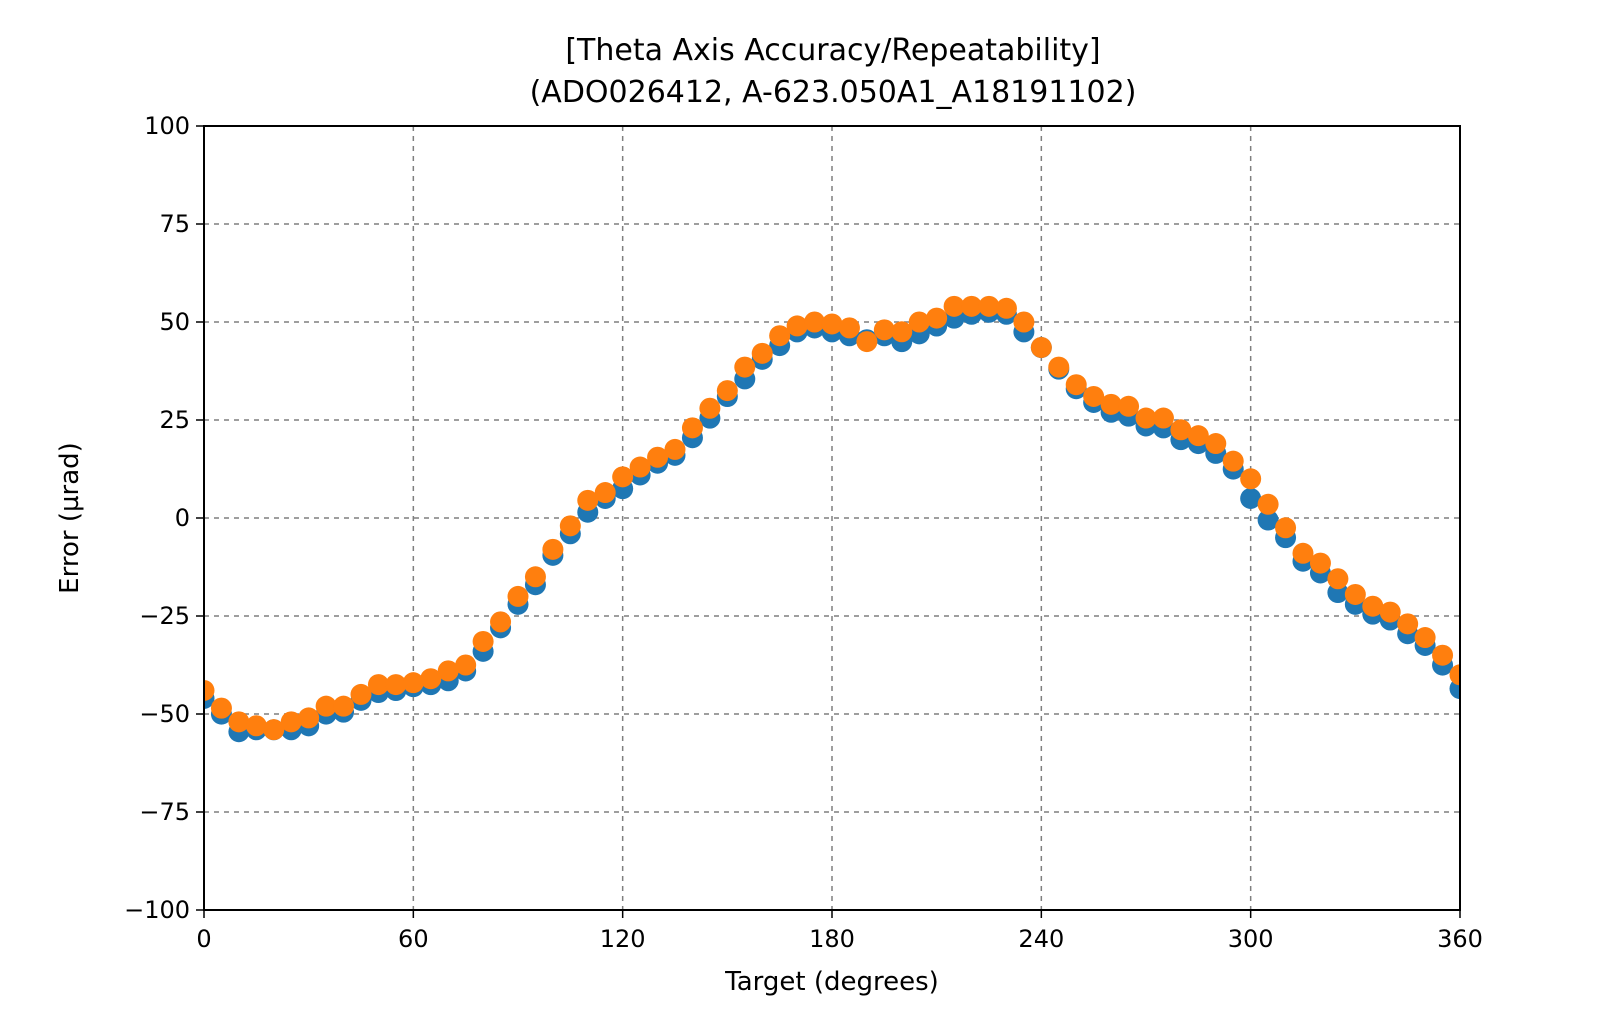  Describe the element at coordinates (164, 812) in the screenshot. I see `y-tick-label: −75` at that location.